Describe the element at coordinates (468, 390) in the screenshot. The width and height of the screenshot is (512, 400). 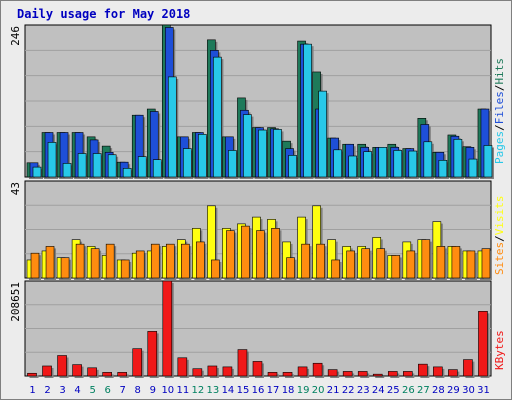
I see `x-tick-label-day-30: 30` at that location.